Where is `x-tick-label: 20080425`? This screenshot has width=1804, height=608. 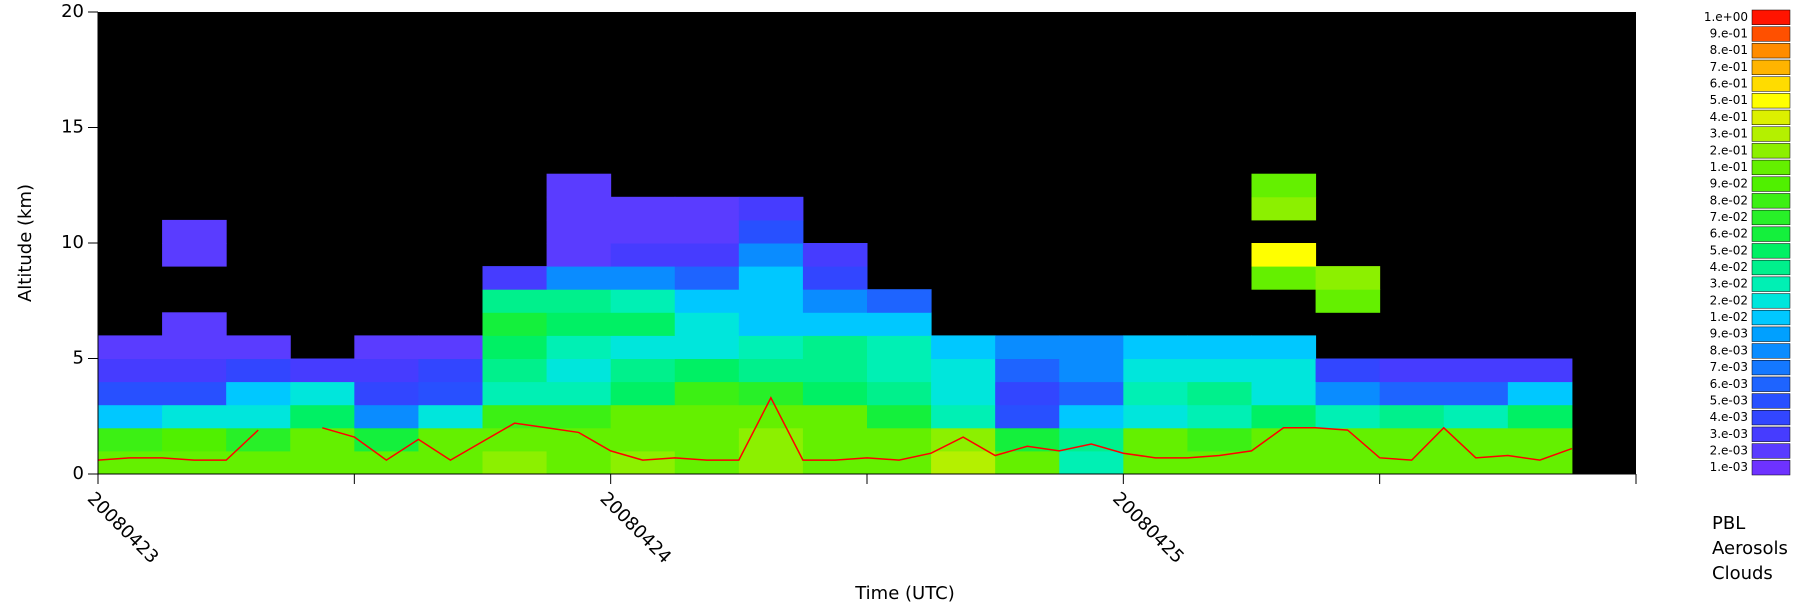
x-tick-label: 20080425 is located at coordinates (1148, 528).